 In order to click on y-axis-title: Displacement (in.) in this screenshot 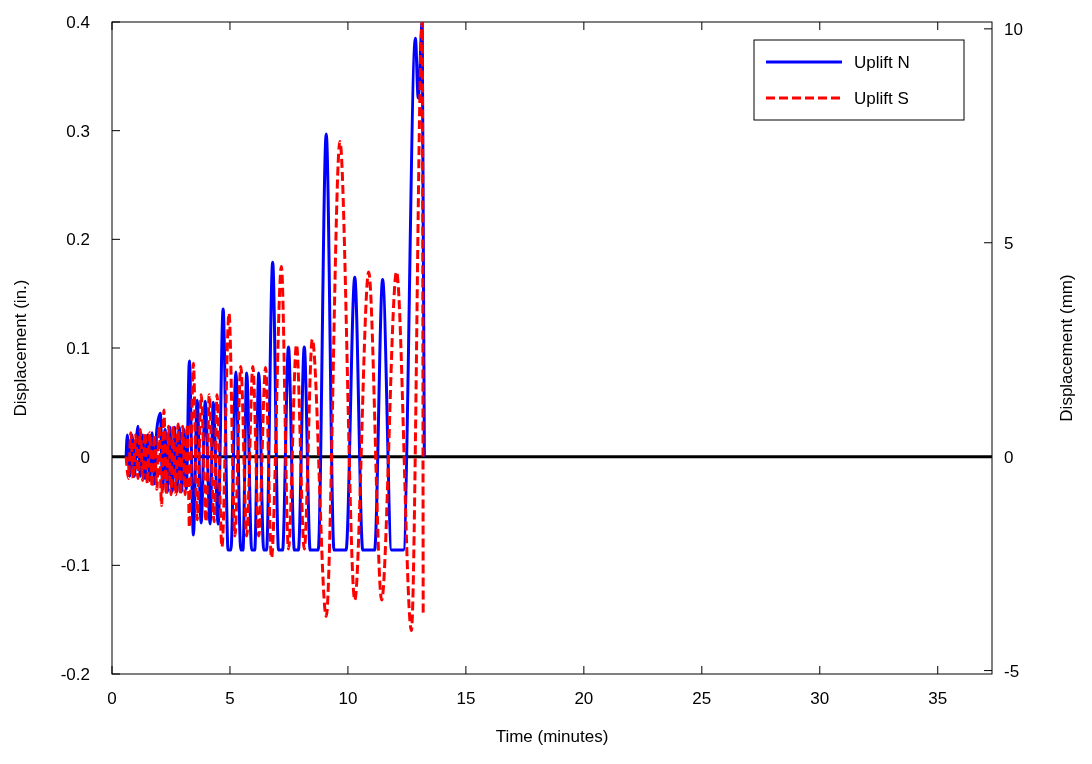, I will do `click(20, 348)`.